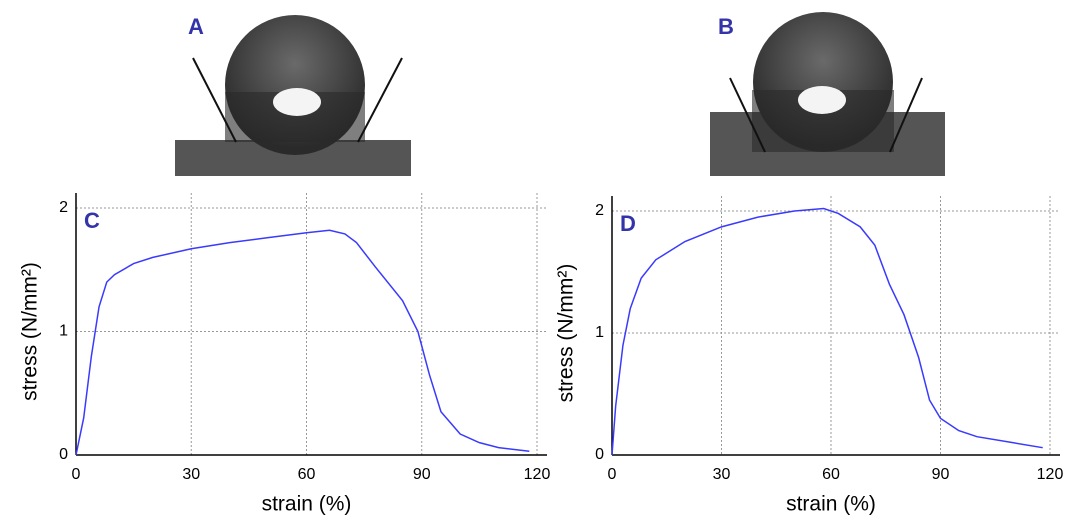 The image size is (1073, 524). I want to click on panel-label: B, so click(726, 26).